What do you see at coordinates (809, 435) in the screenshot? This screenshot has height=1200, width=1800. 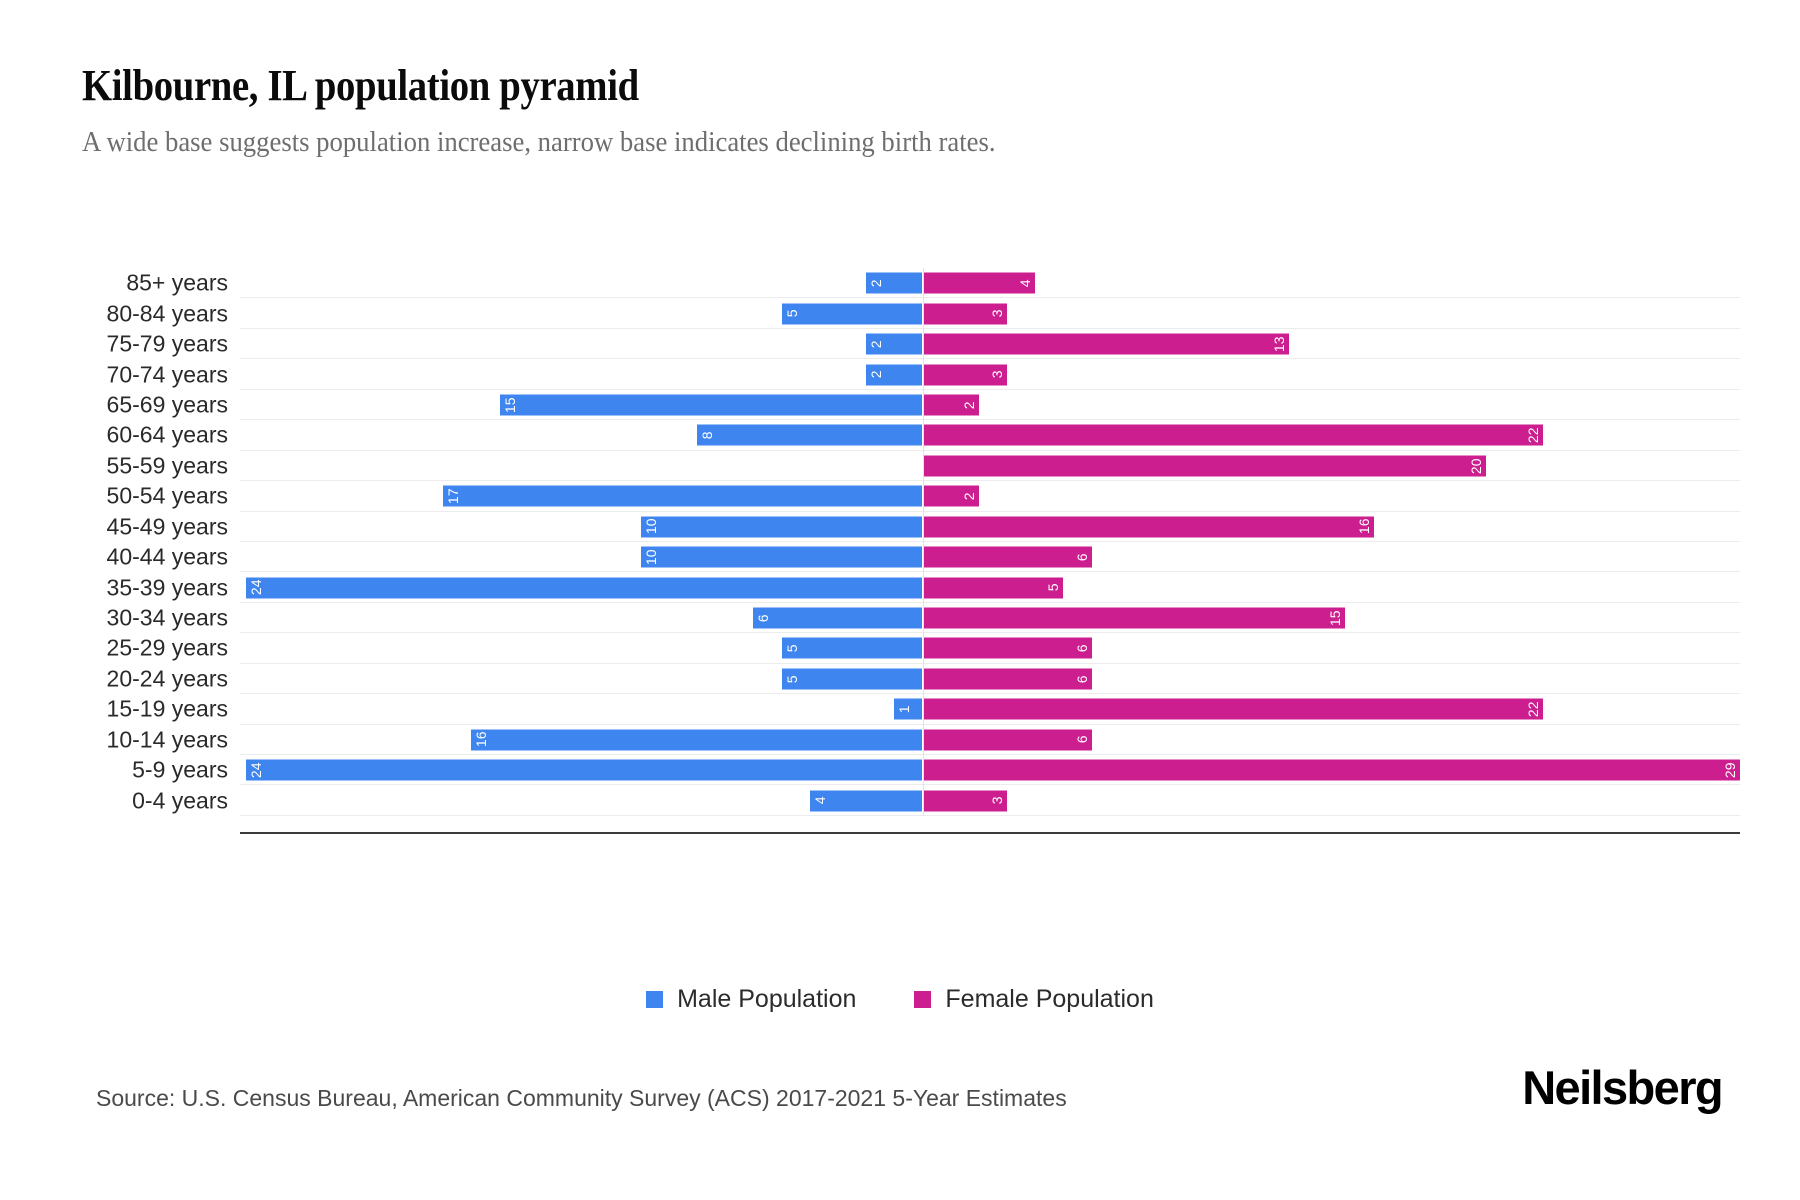 I see `bar-male: 8` at bounding box center [809, 435].